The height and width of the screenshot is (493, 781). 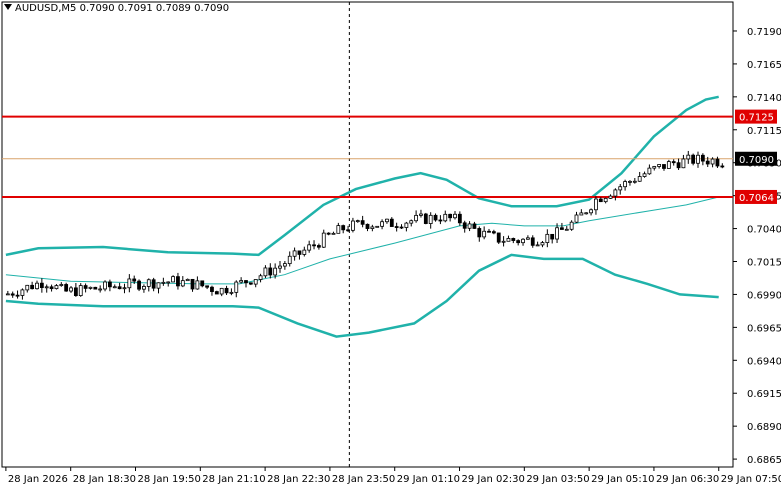 What do you see at coordinates (428, 479) in the screenshot?
I see `x-tick-label: 29 Jan 01:10` at bounding box center [428, 479].